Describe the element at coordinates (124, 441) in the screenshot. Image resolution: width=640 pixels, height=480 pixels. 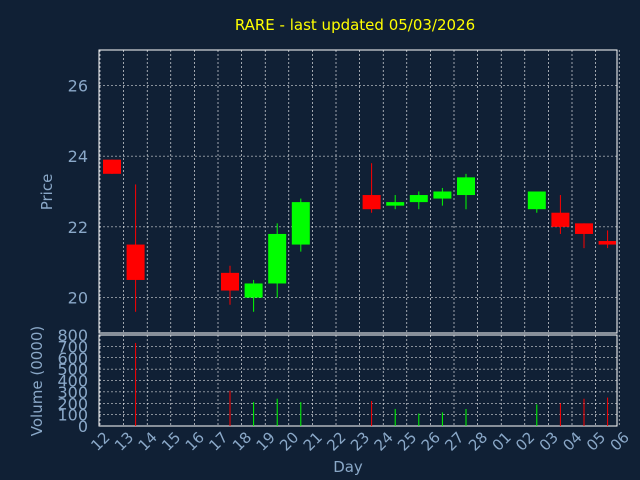
I see `x-tick-label: 13` at that location.